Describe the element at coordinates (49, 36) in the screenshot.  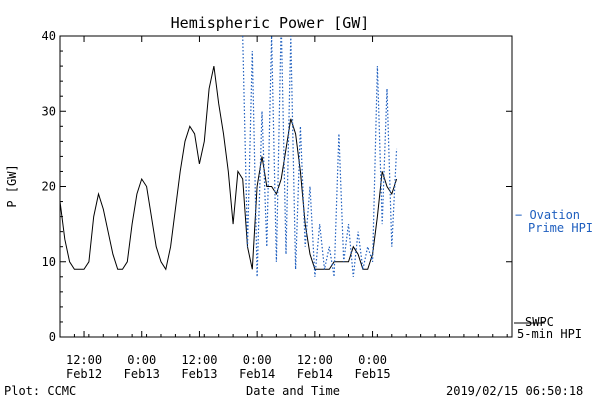
I see `y-tick-label: 40` at that location.